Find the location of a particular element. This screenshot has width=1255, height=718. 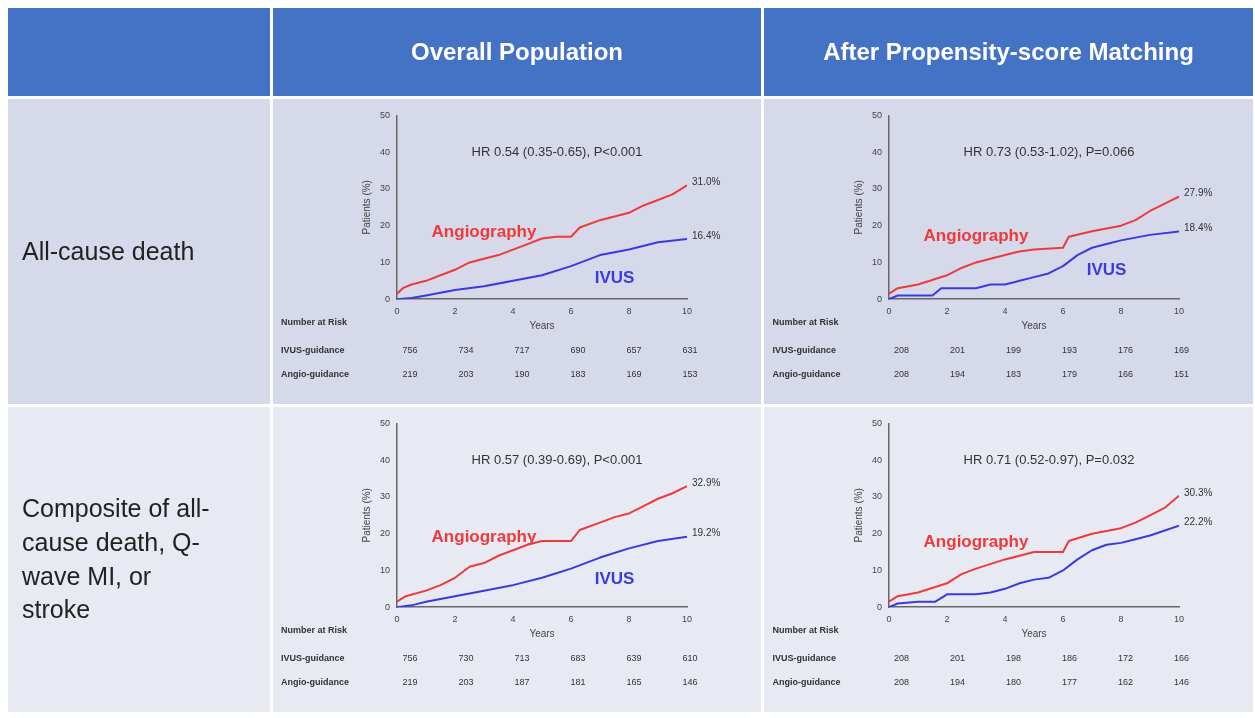

text: 683 is located at coordinates (578, 658).